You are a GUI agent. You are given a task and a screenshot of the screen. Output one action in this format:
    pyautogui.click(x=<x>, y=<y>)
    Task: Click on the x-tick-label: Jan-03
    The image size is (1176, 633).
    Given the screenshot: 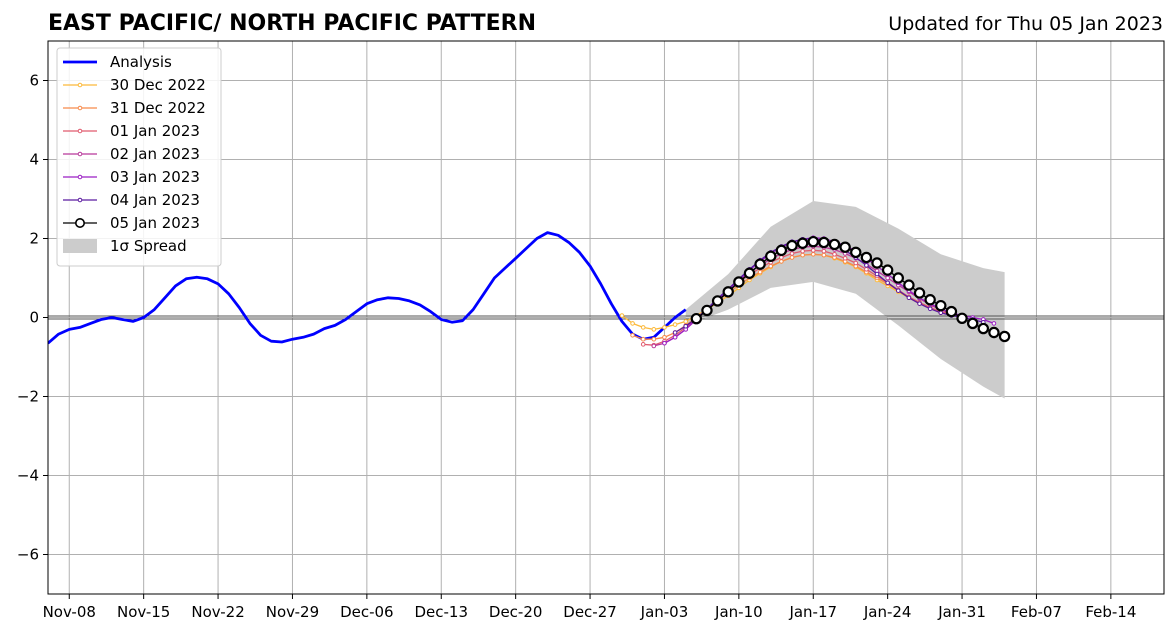 What is the action you would take?
    pyautogui.click(x=664, y=612)
    